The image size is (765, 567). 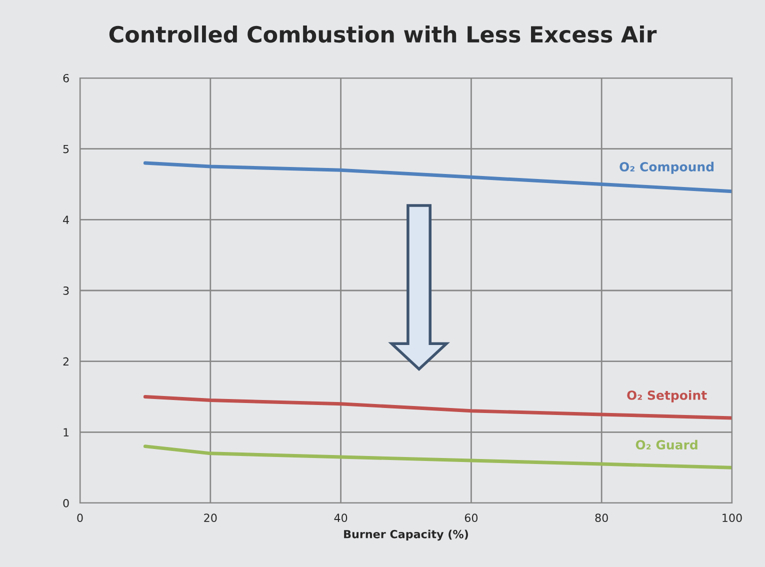 I want to click on y-tick-label: 0, so click(x=66, y=503).